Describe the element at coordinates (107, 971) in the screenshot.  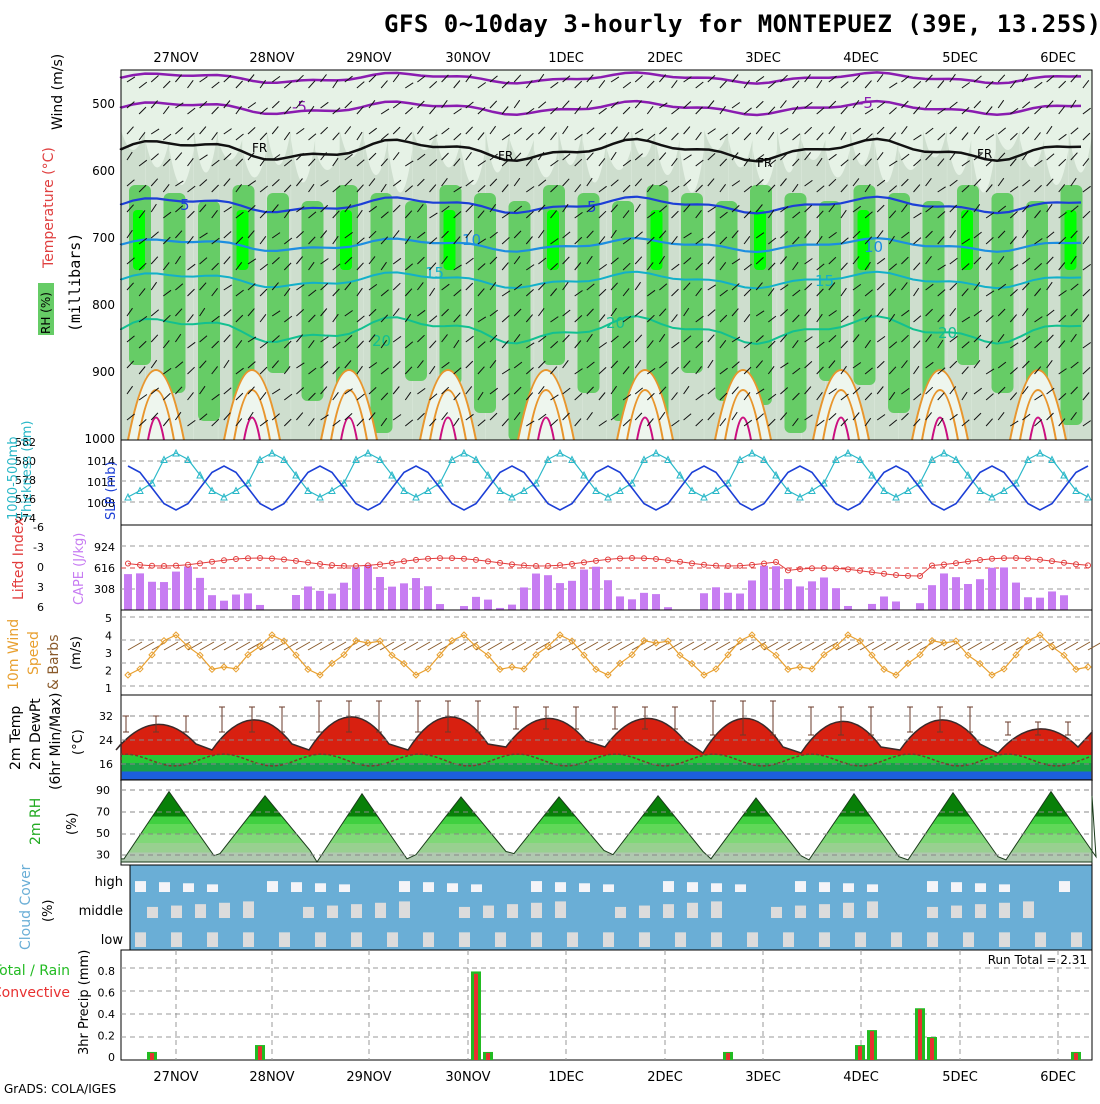
I see `precip-tick: 0.8` at that location.